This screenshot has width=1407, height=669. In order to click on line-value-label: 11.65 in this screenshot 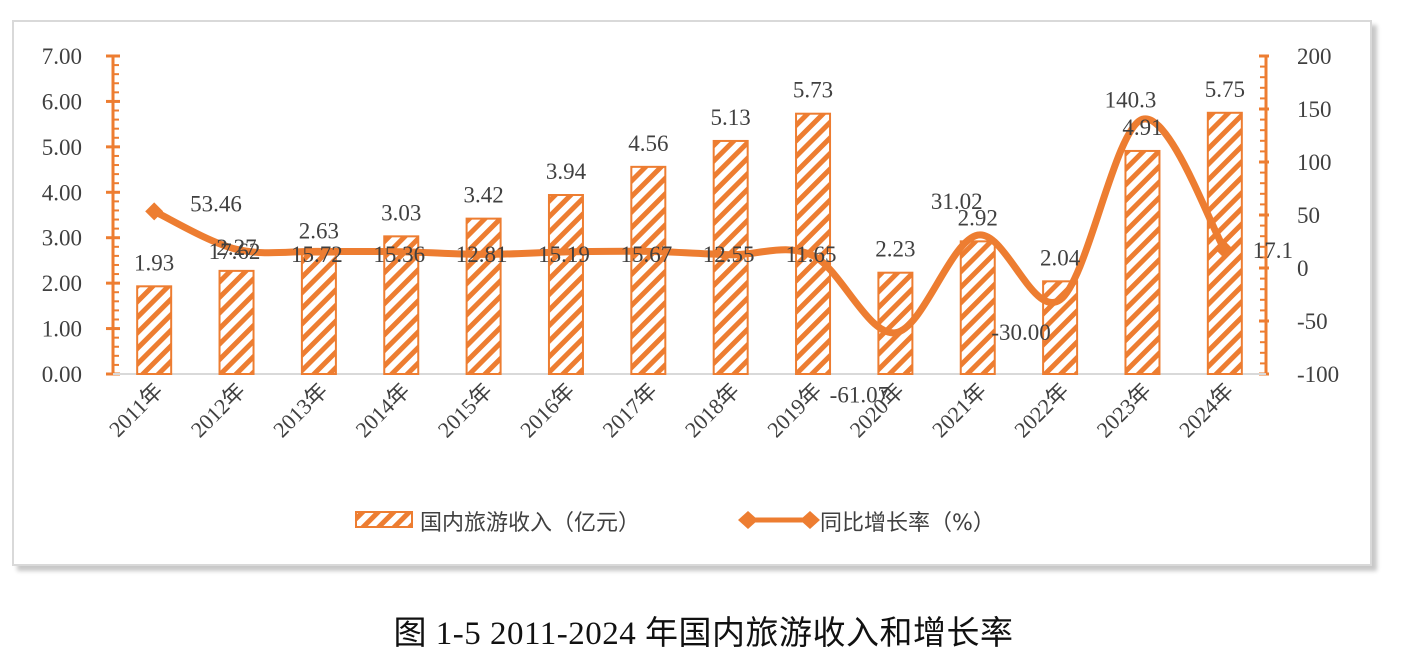, I will do `click(811, 254)`.